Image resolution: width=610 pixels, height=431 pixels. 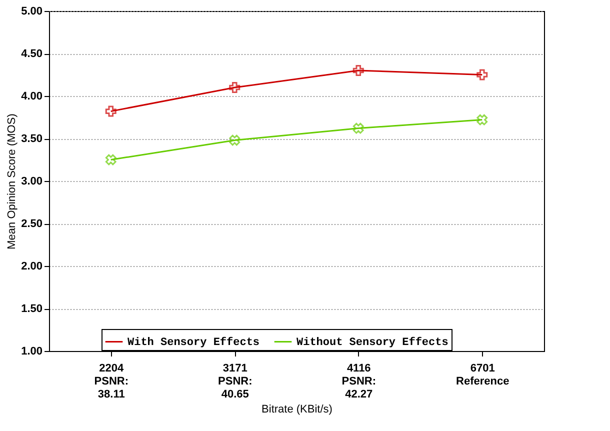 I want to click on legend-label: With Sensory Effects, so click(x=194, y=342).